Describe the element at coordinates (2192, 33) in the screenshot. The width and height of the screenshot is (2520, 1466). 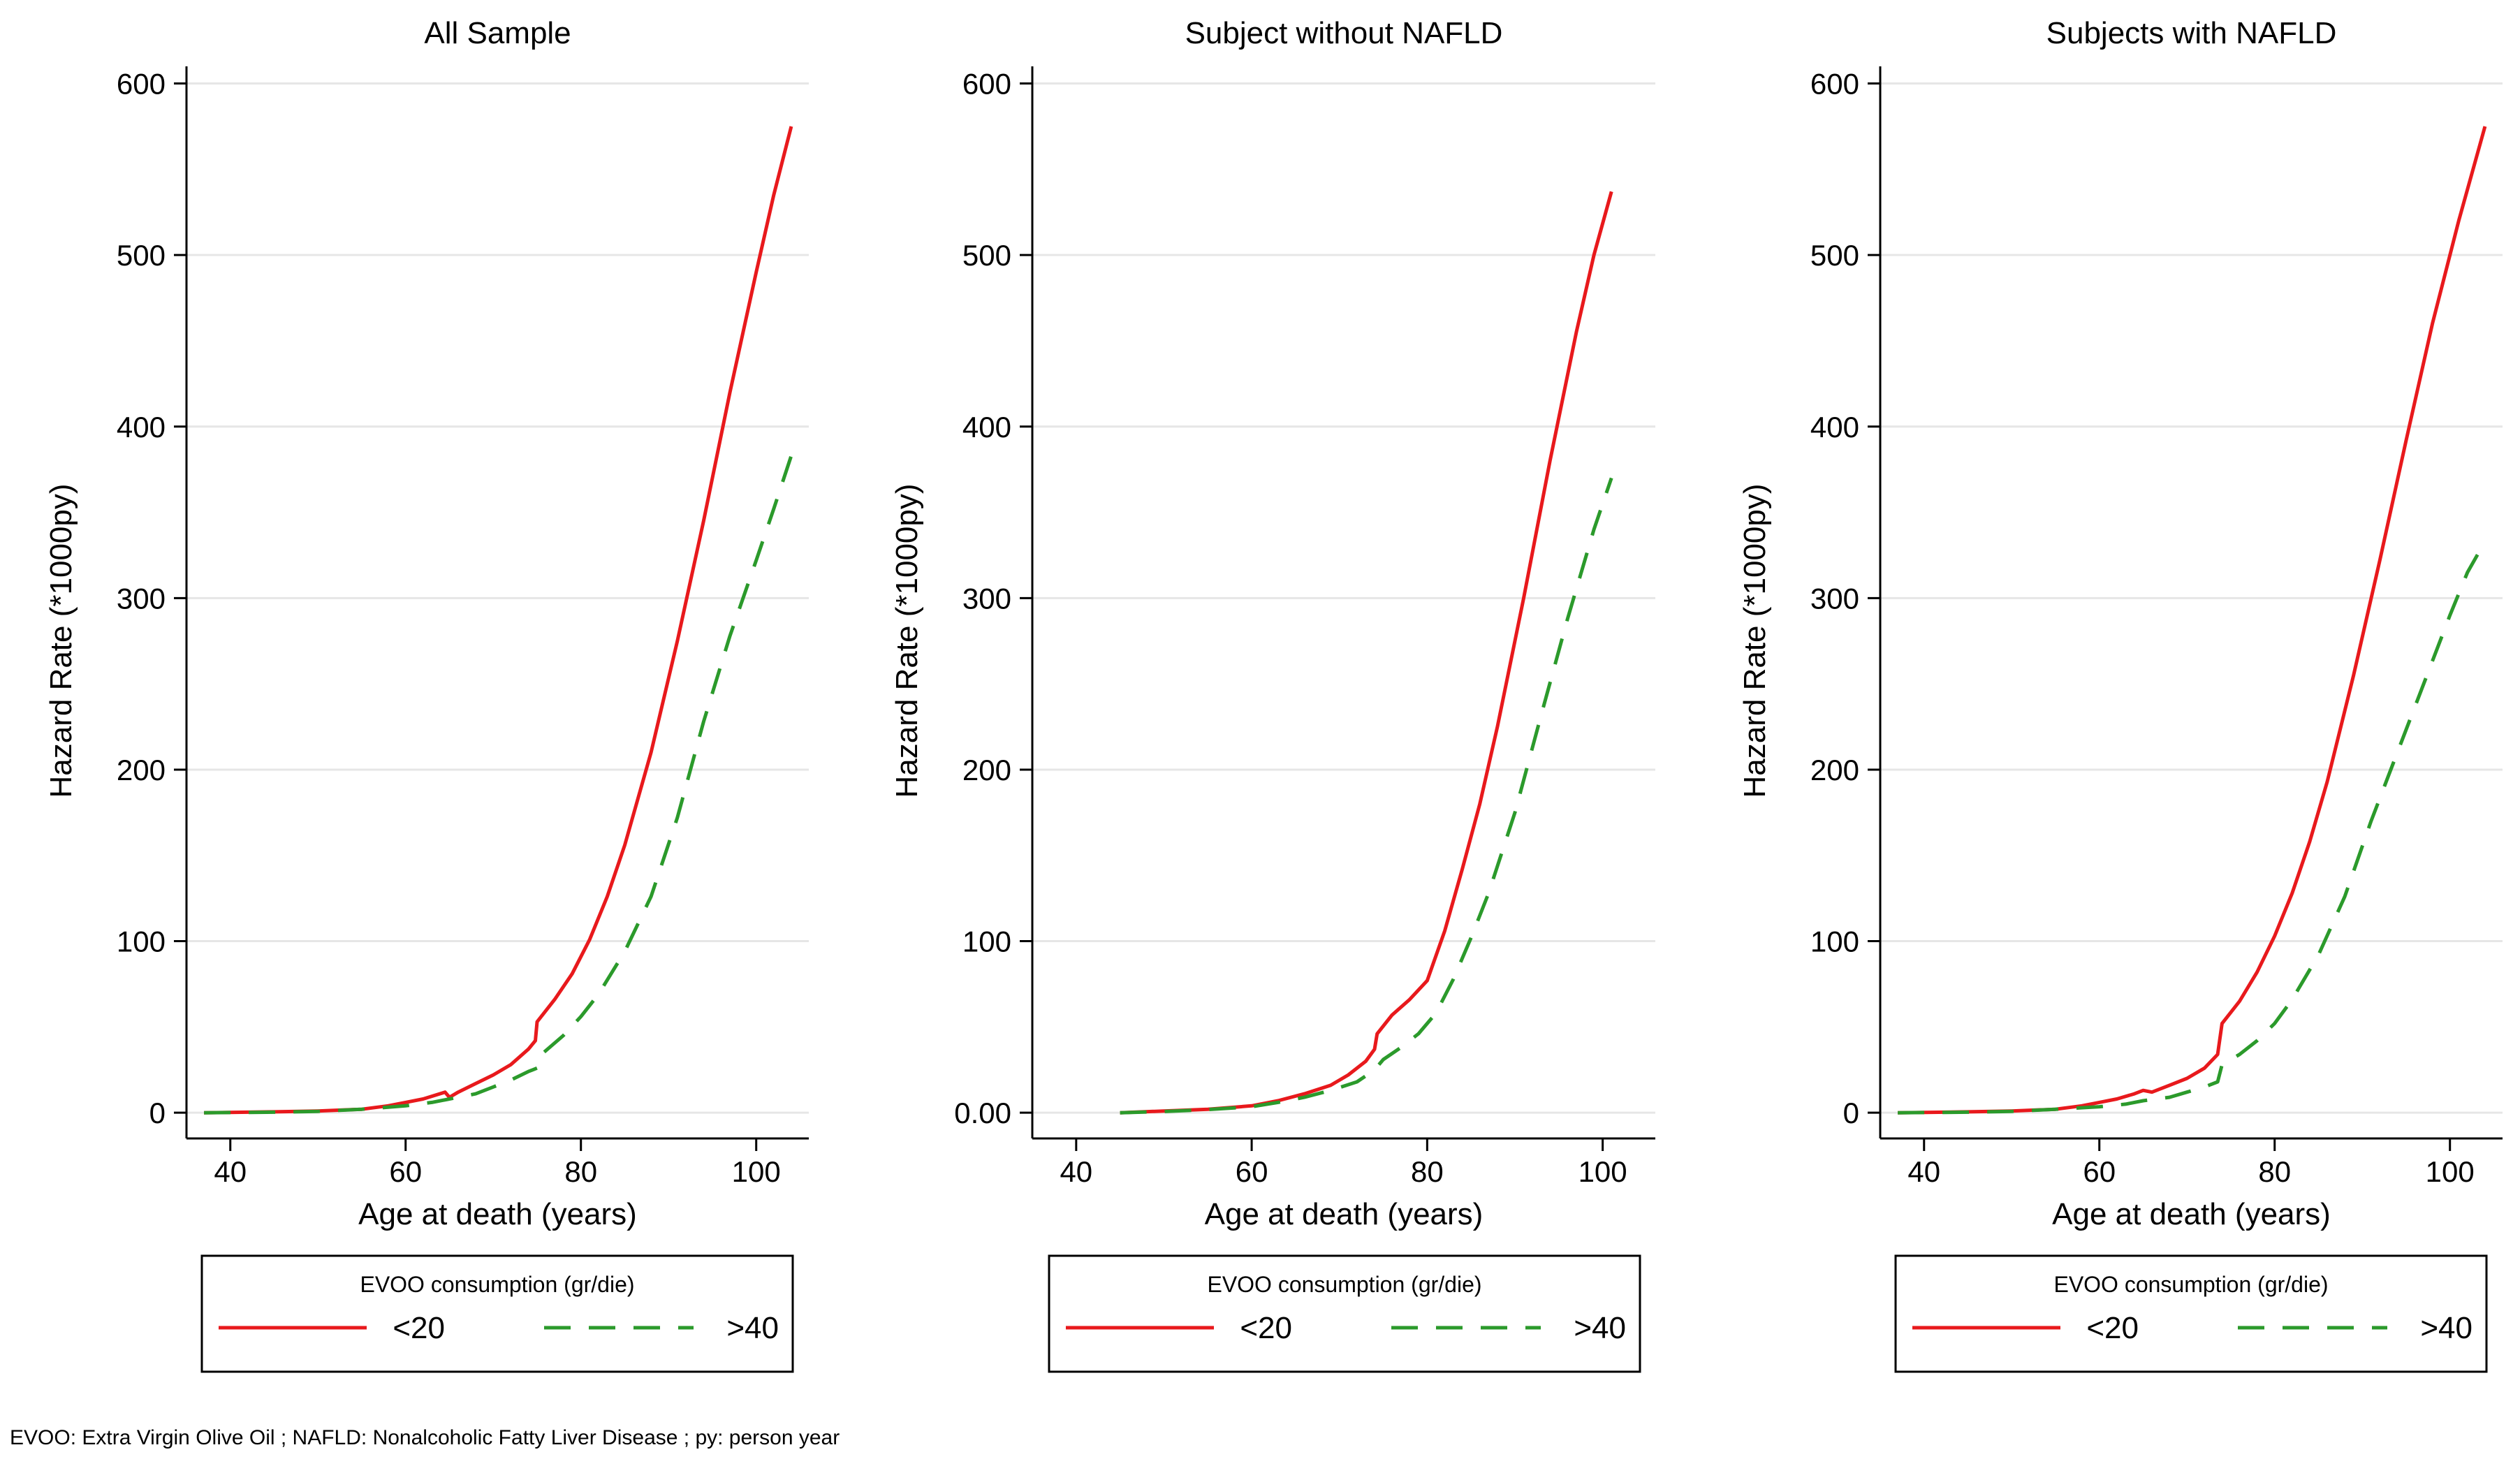
I see `panel-title: Subjects with NAFLD` at that location.